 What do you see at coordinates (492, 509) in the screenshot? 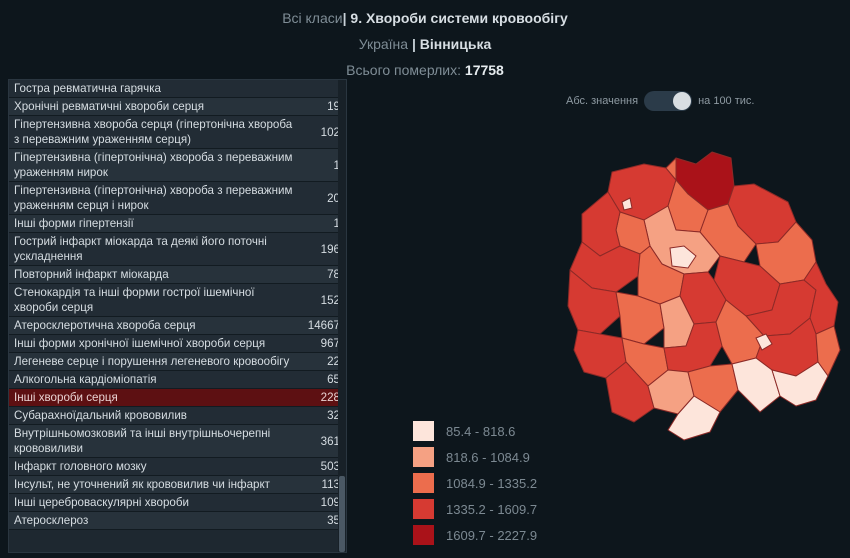
I see `legend-label: 1335.2 - 1609.7` at bounding box center [492, 509].